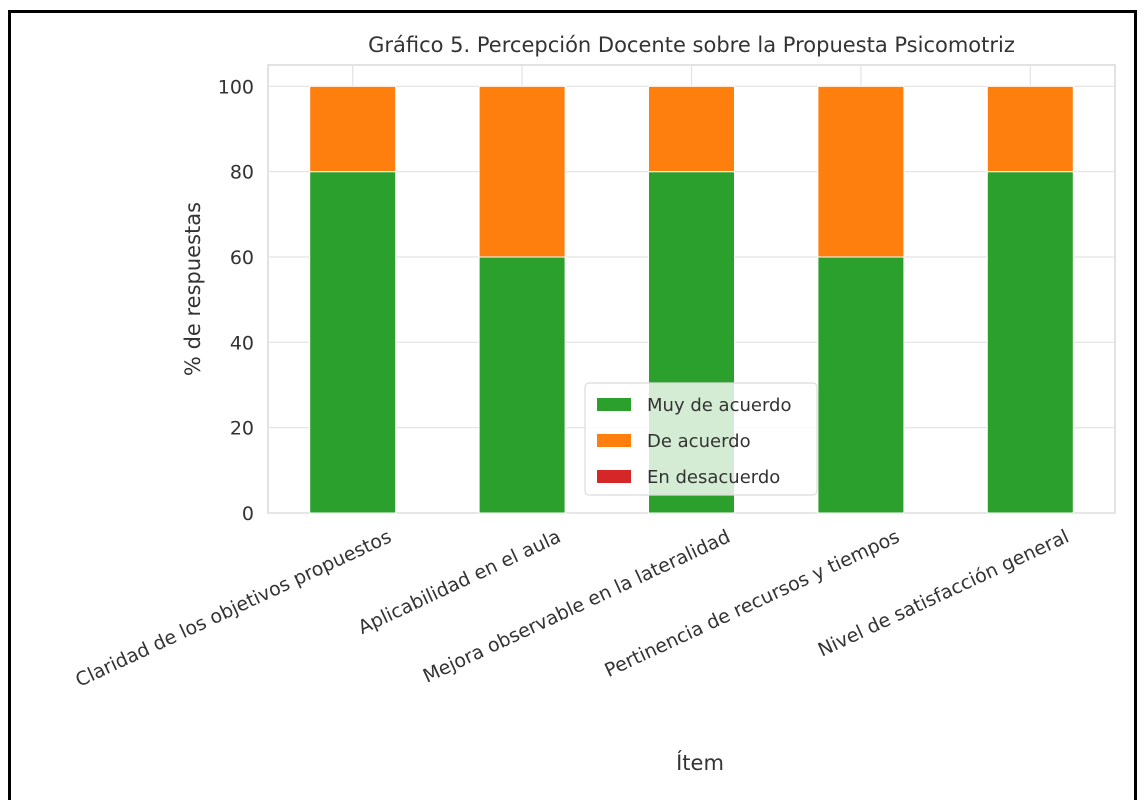  What do you see at coordinates (577, 607) in the screenshot?
I see `x-tick-label: Mejora observable en la lateralidad` at bounding box center [577, 607].